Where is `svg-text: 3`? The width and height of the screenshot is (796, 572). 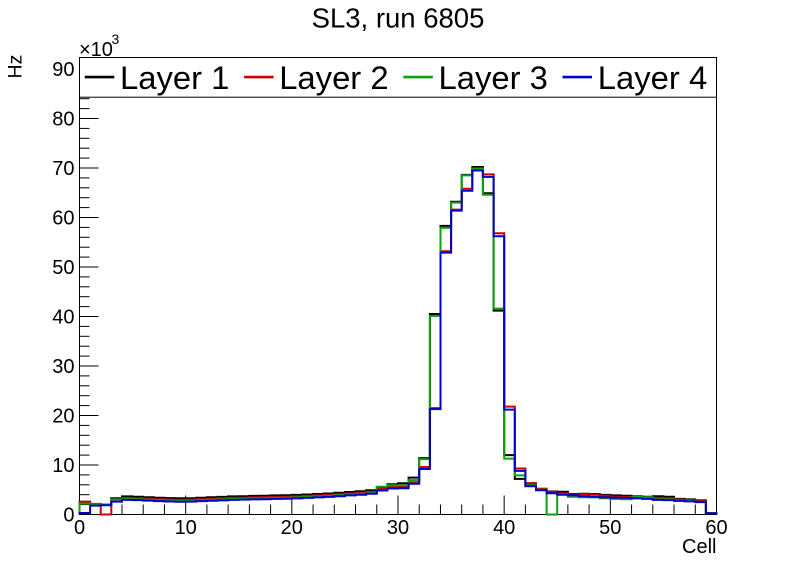
svg-text: 3 is located at coordinates (116, 39).